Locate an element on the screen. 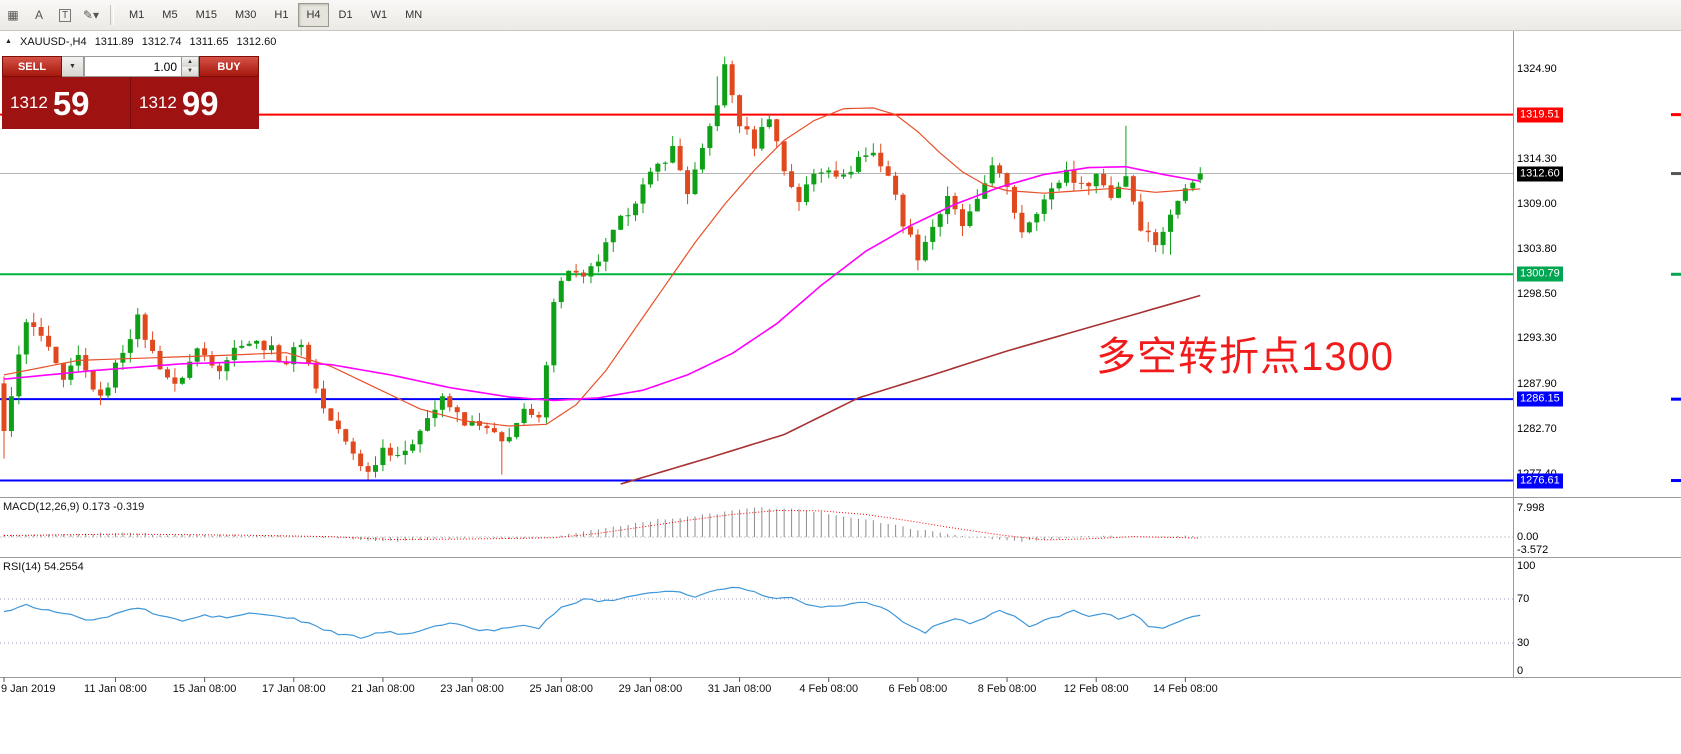 The width and height of the screenshot is (1681, 754). rsi-axis-label: 0 is located at coordinates (1520, 671).